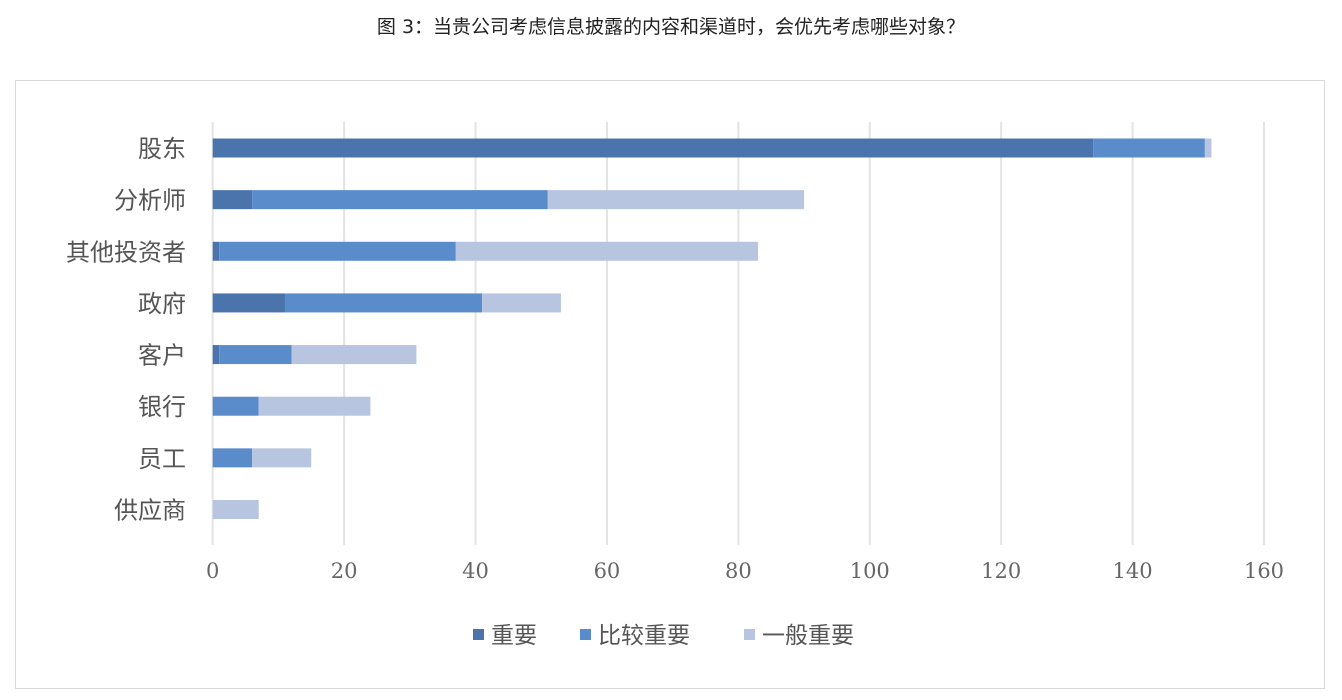  Describe the element at coordinates (738, 571) in the screenshot. I see `x-tick-label: 80` at that location.